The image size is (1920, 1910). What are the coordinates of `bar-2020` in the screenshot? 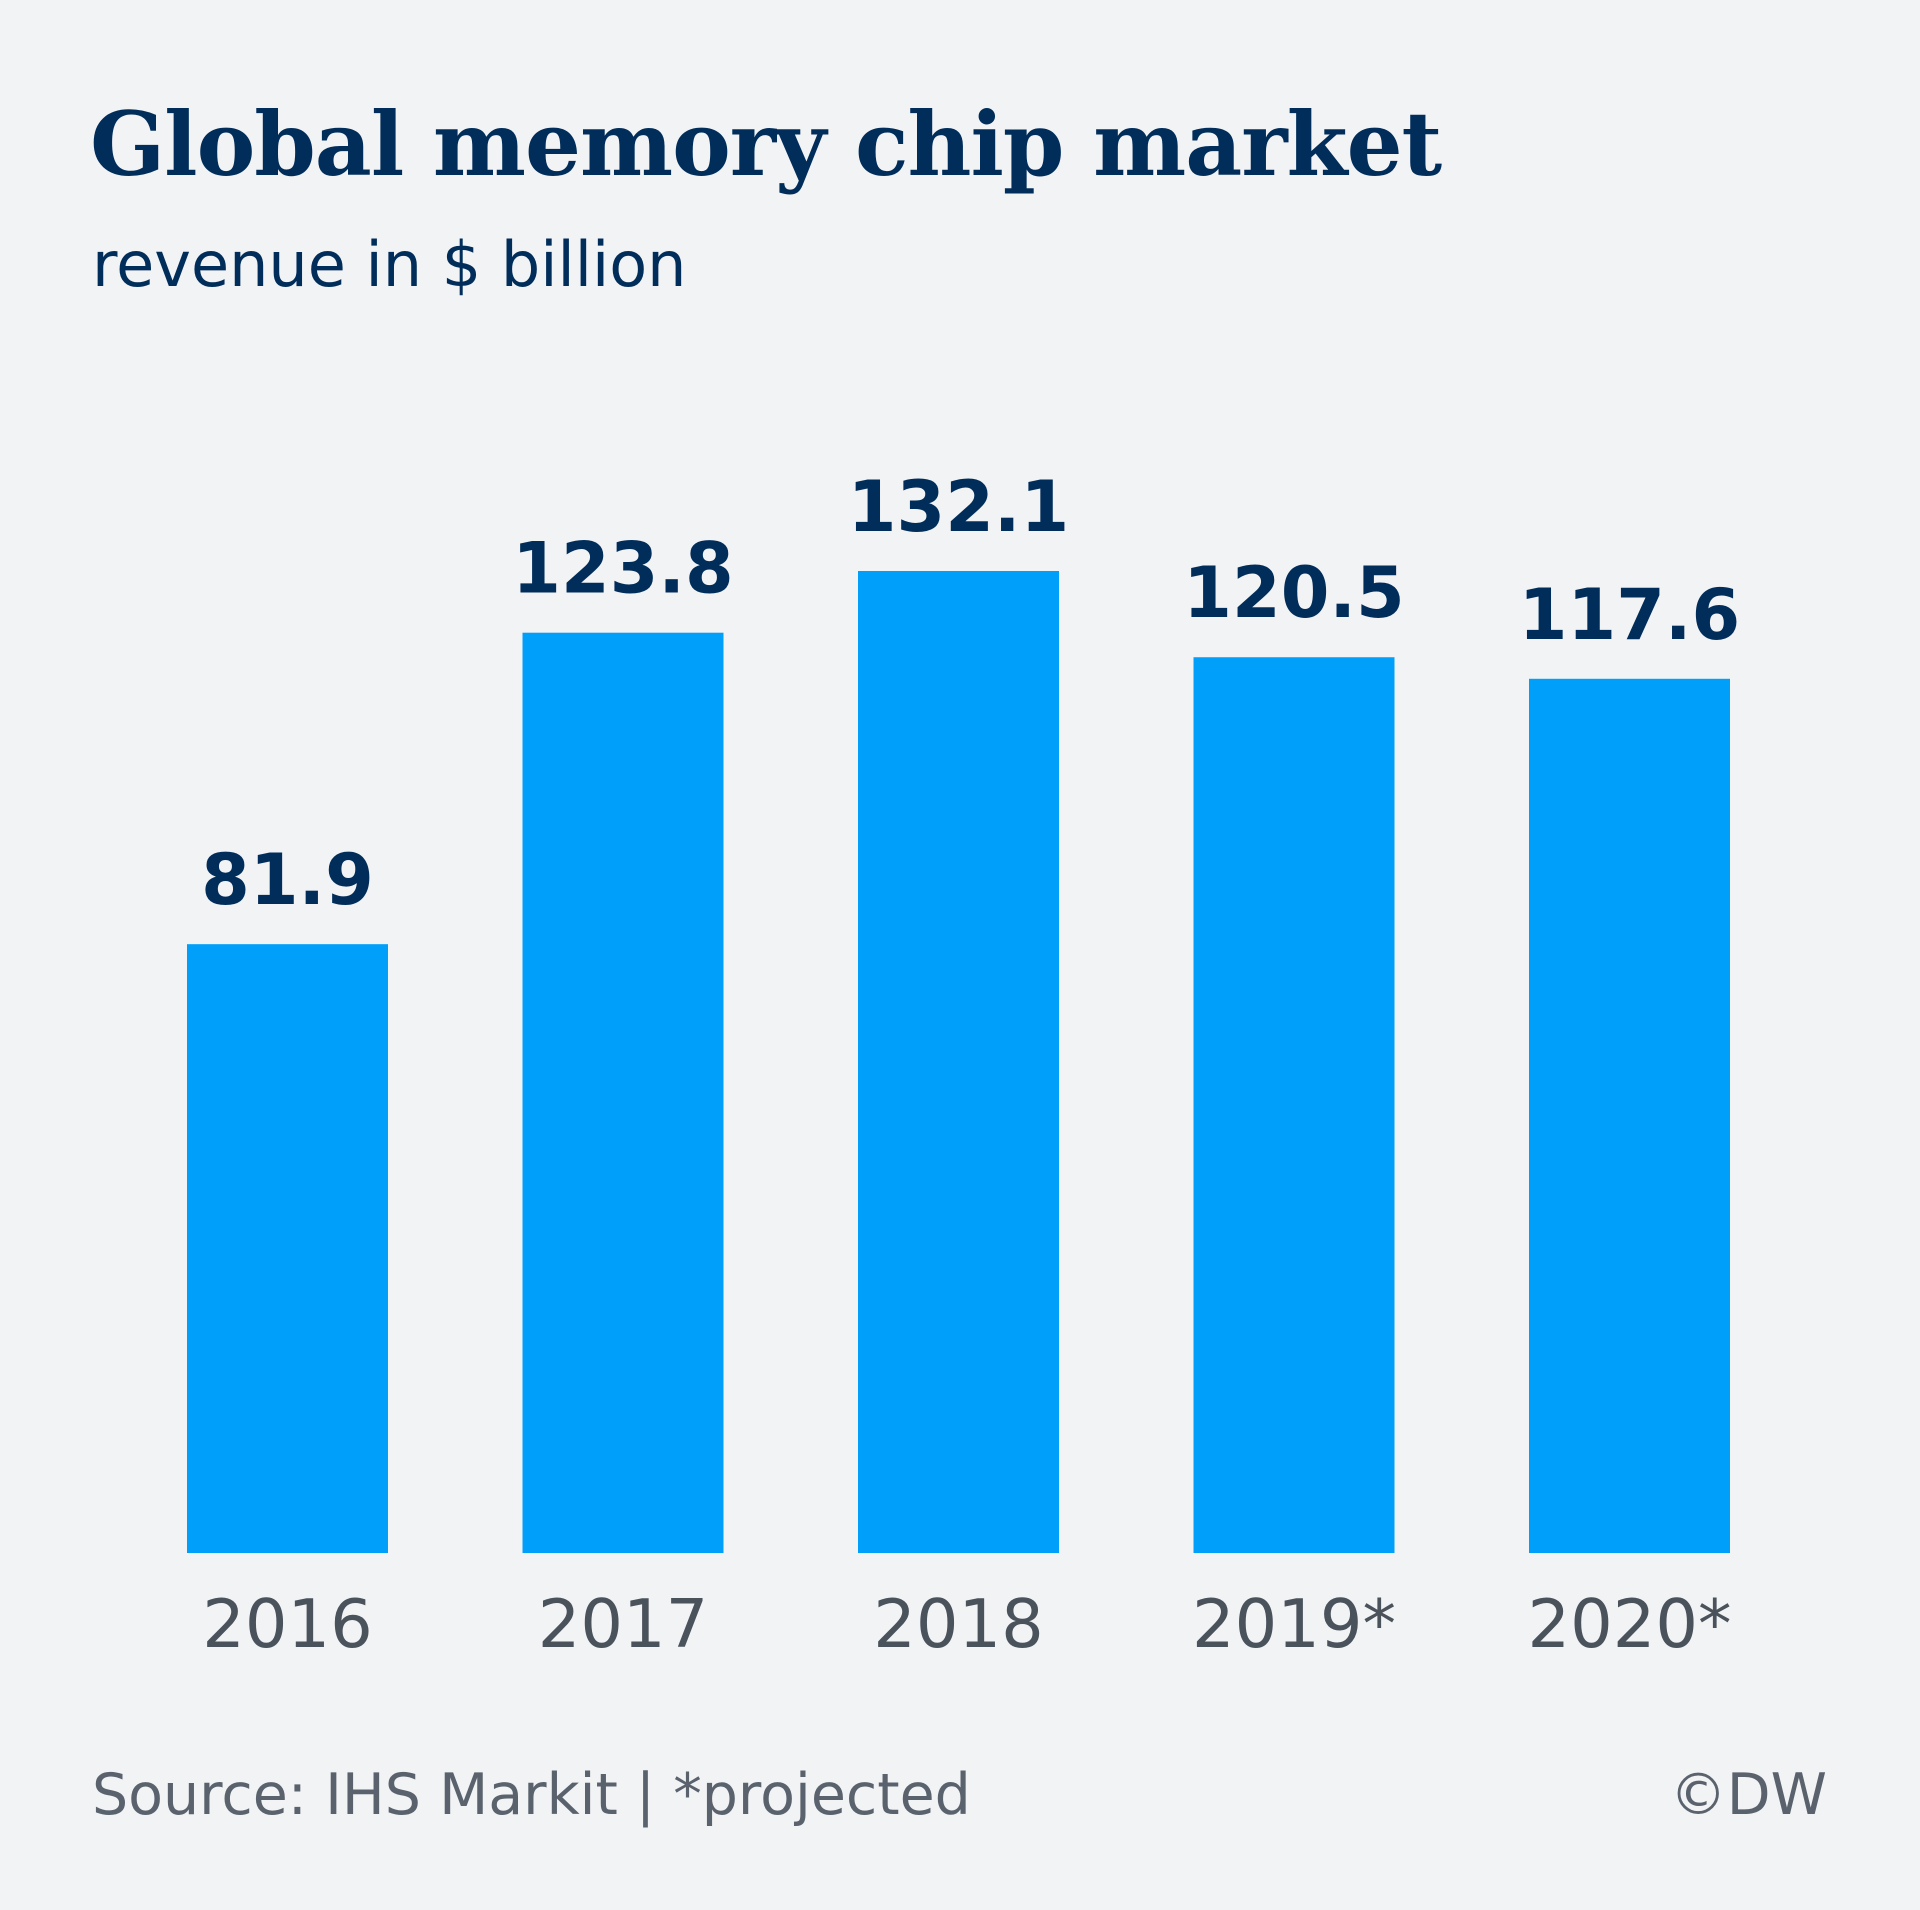 It's located at (1629, 1115).